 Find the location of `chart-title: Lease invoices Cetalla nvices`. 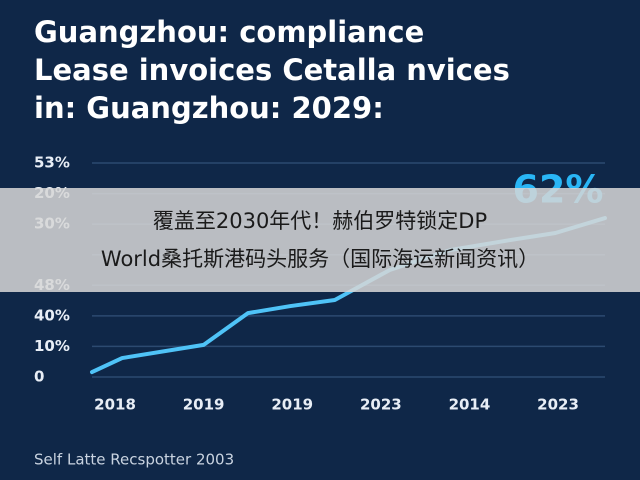

chart-title: Lease invoices Cetalla nvices is located at coordinates (272, 70).